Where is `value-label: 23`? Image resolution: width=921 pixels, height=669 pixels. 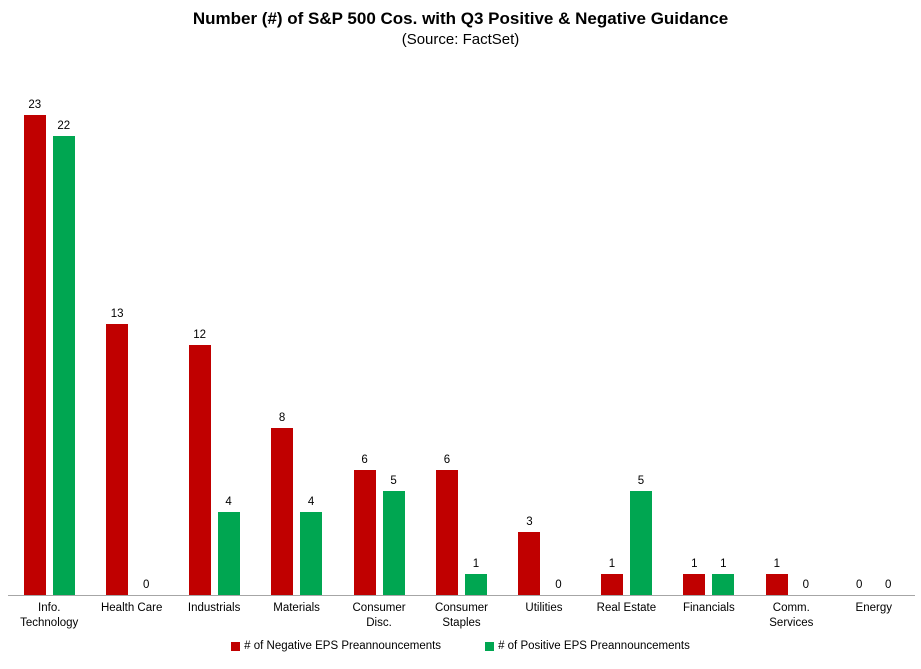
value-label: 23 is located at coordinates (35, 105).